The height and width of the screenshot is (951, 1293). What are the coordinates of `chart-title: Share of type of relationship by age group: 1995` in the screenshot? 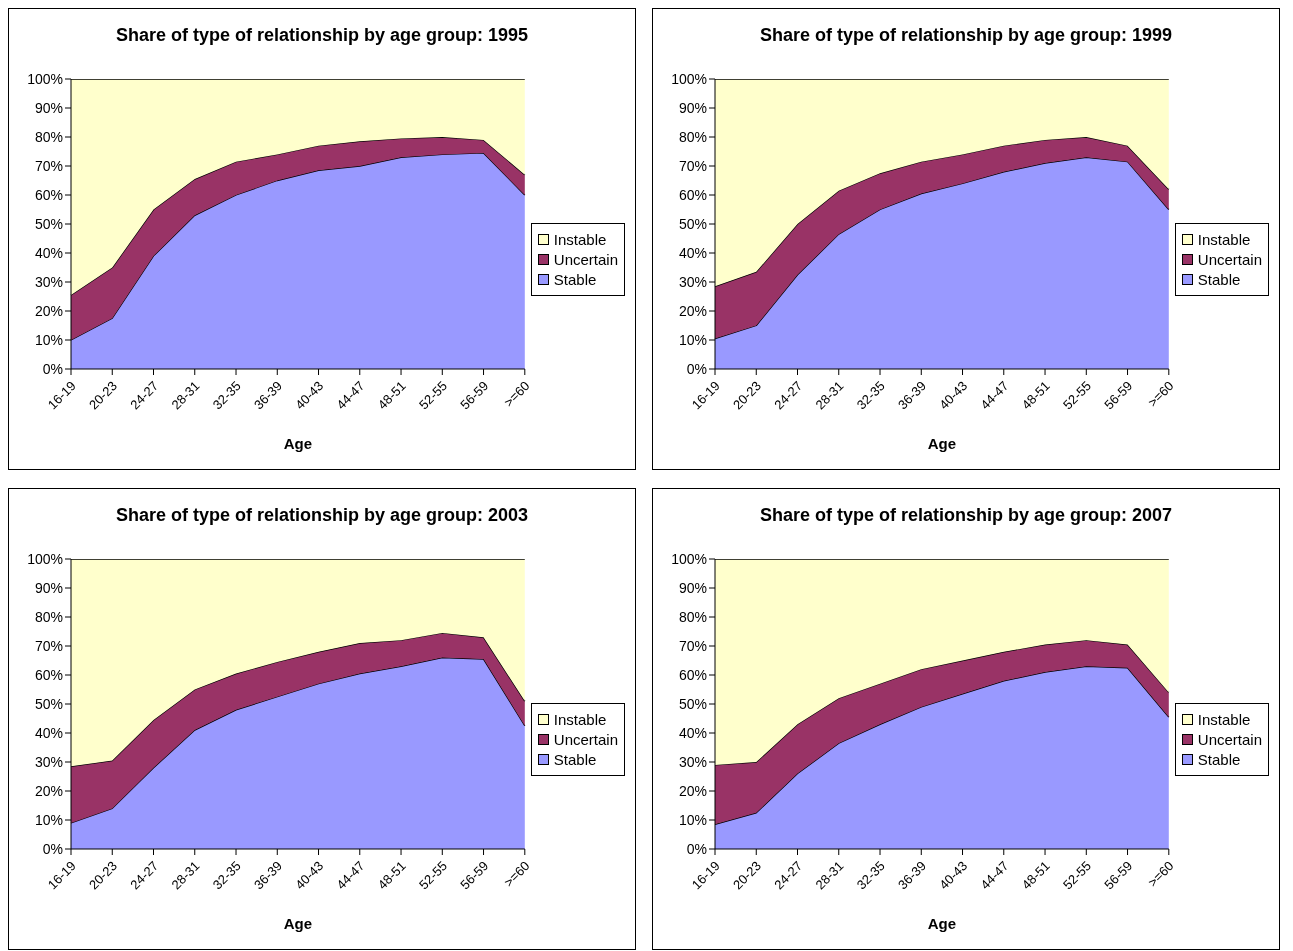 It's located at (322, 35).